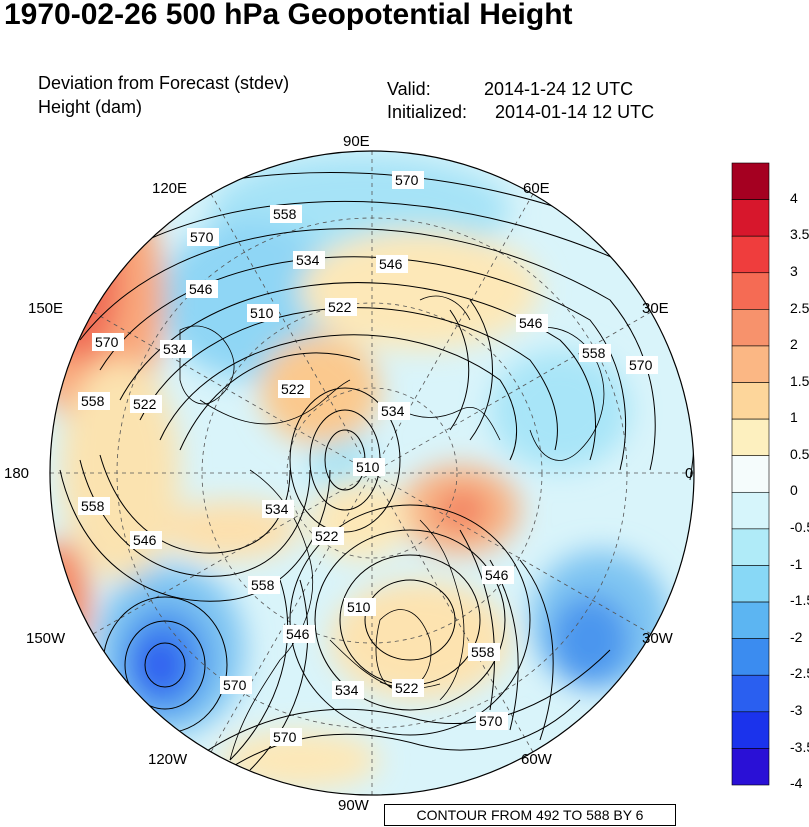  Describe the element at coordinates (409, 89) in the screenshot. I see `valid-label: Valid:` at that location.